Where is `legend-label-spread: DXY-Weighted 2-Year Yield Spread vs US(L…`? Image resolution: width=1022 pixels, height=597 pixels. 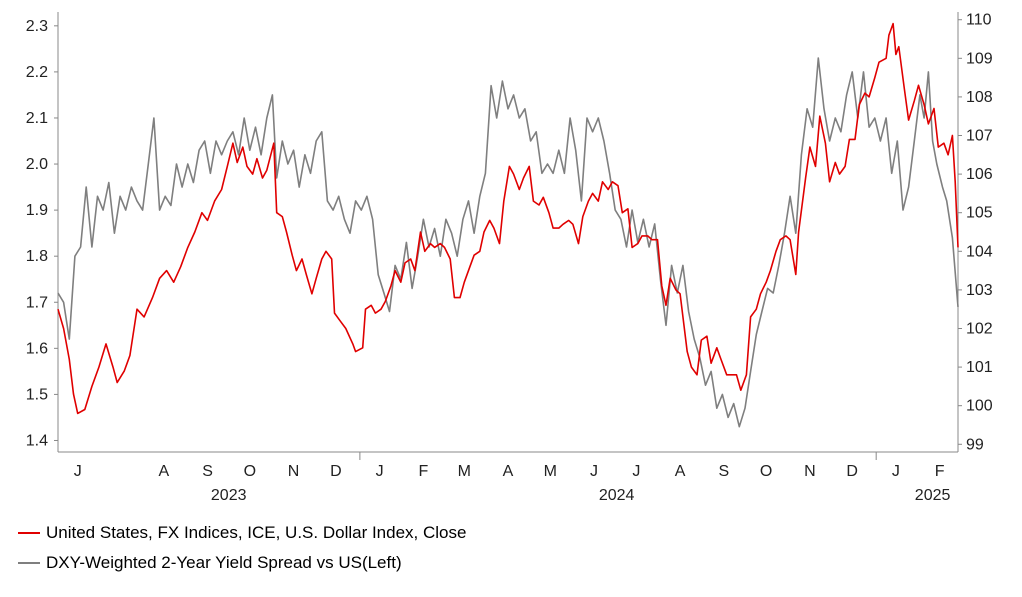
legend-label-spread: DXY-Weighted 2-Year Yield Spread vs US(L… is located at coordinates (224, 562).